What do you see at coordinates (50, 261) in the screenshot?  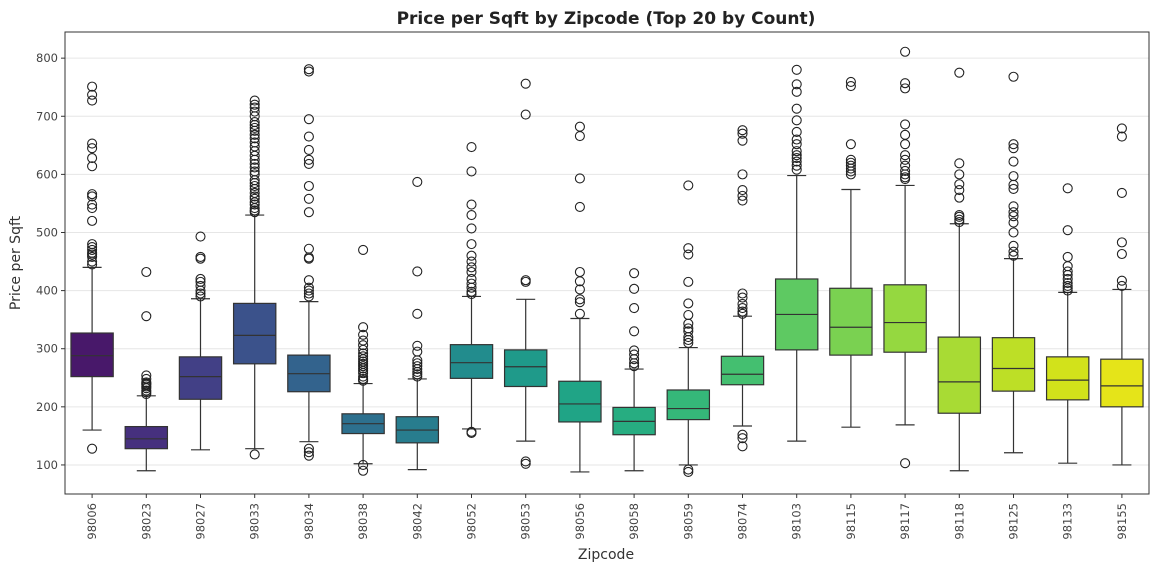 I see `y-ticks: 100 200 300 400 500 600 700 800` at bounding box center [50, 261].